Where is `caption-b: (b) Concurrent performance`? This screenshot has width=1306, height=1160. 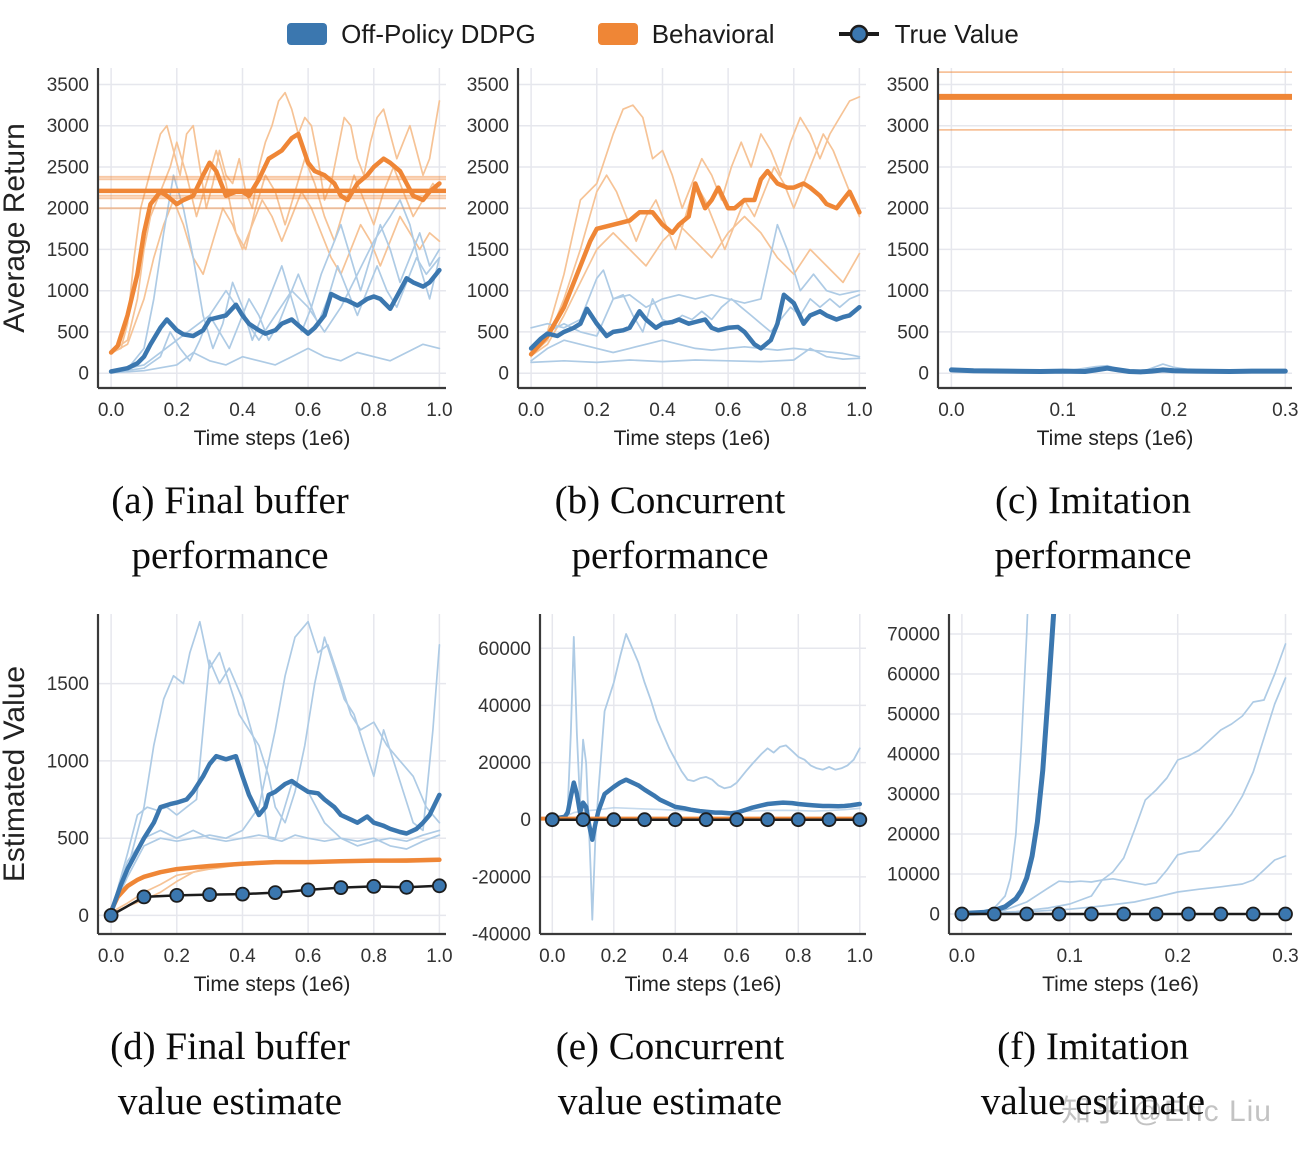
caption-b: (b) Concurrent performance is located at coordinates (670, 528).